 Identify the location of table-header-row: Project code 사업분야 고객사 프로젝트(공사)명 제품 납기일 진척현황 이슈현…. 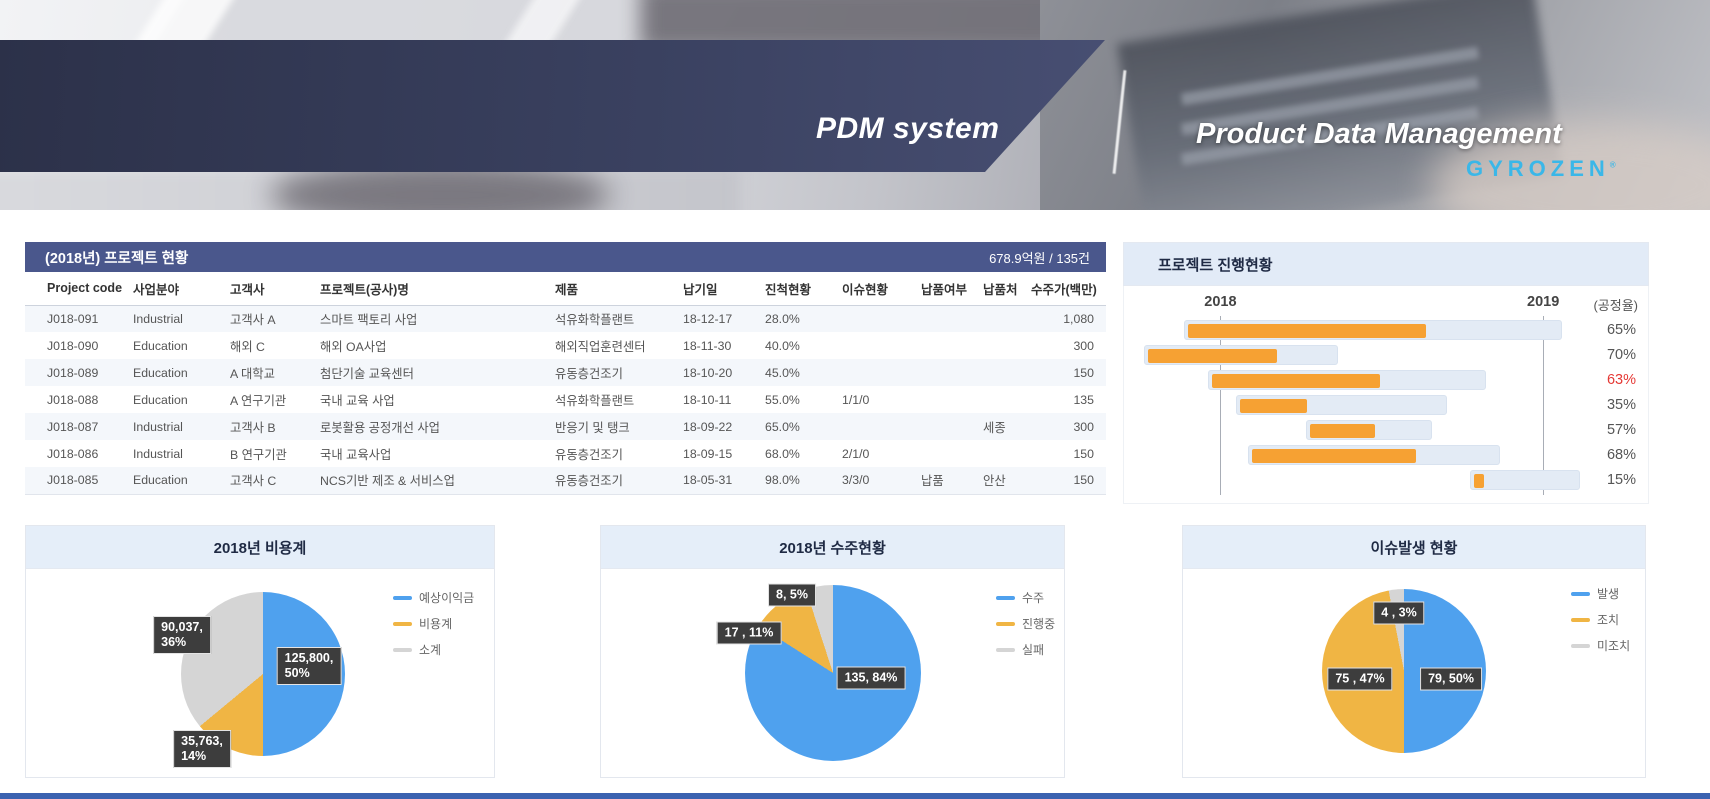
(565, 289).